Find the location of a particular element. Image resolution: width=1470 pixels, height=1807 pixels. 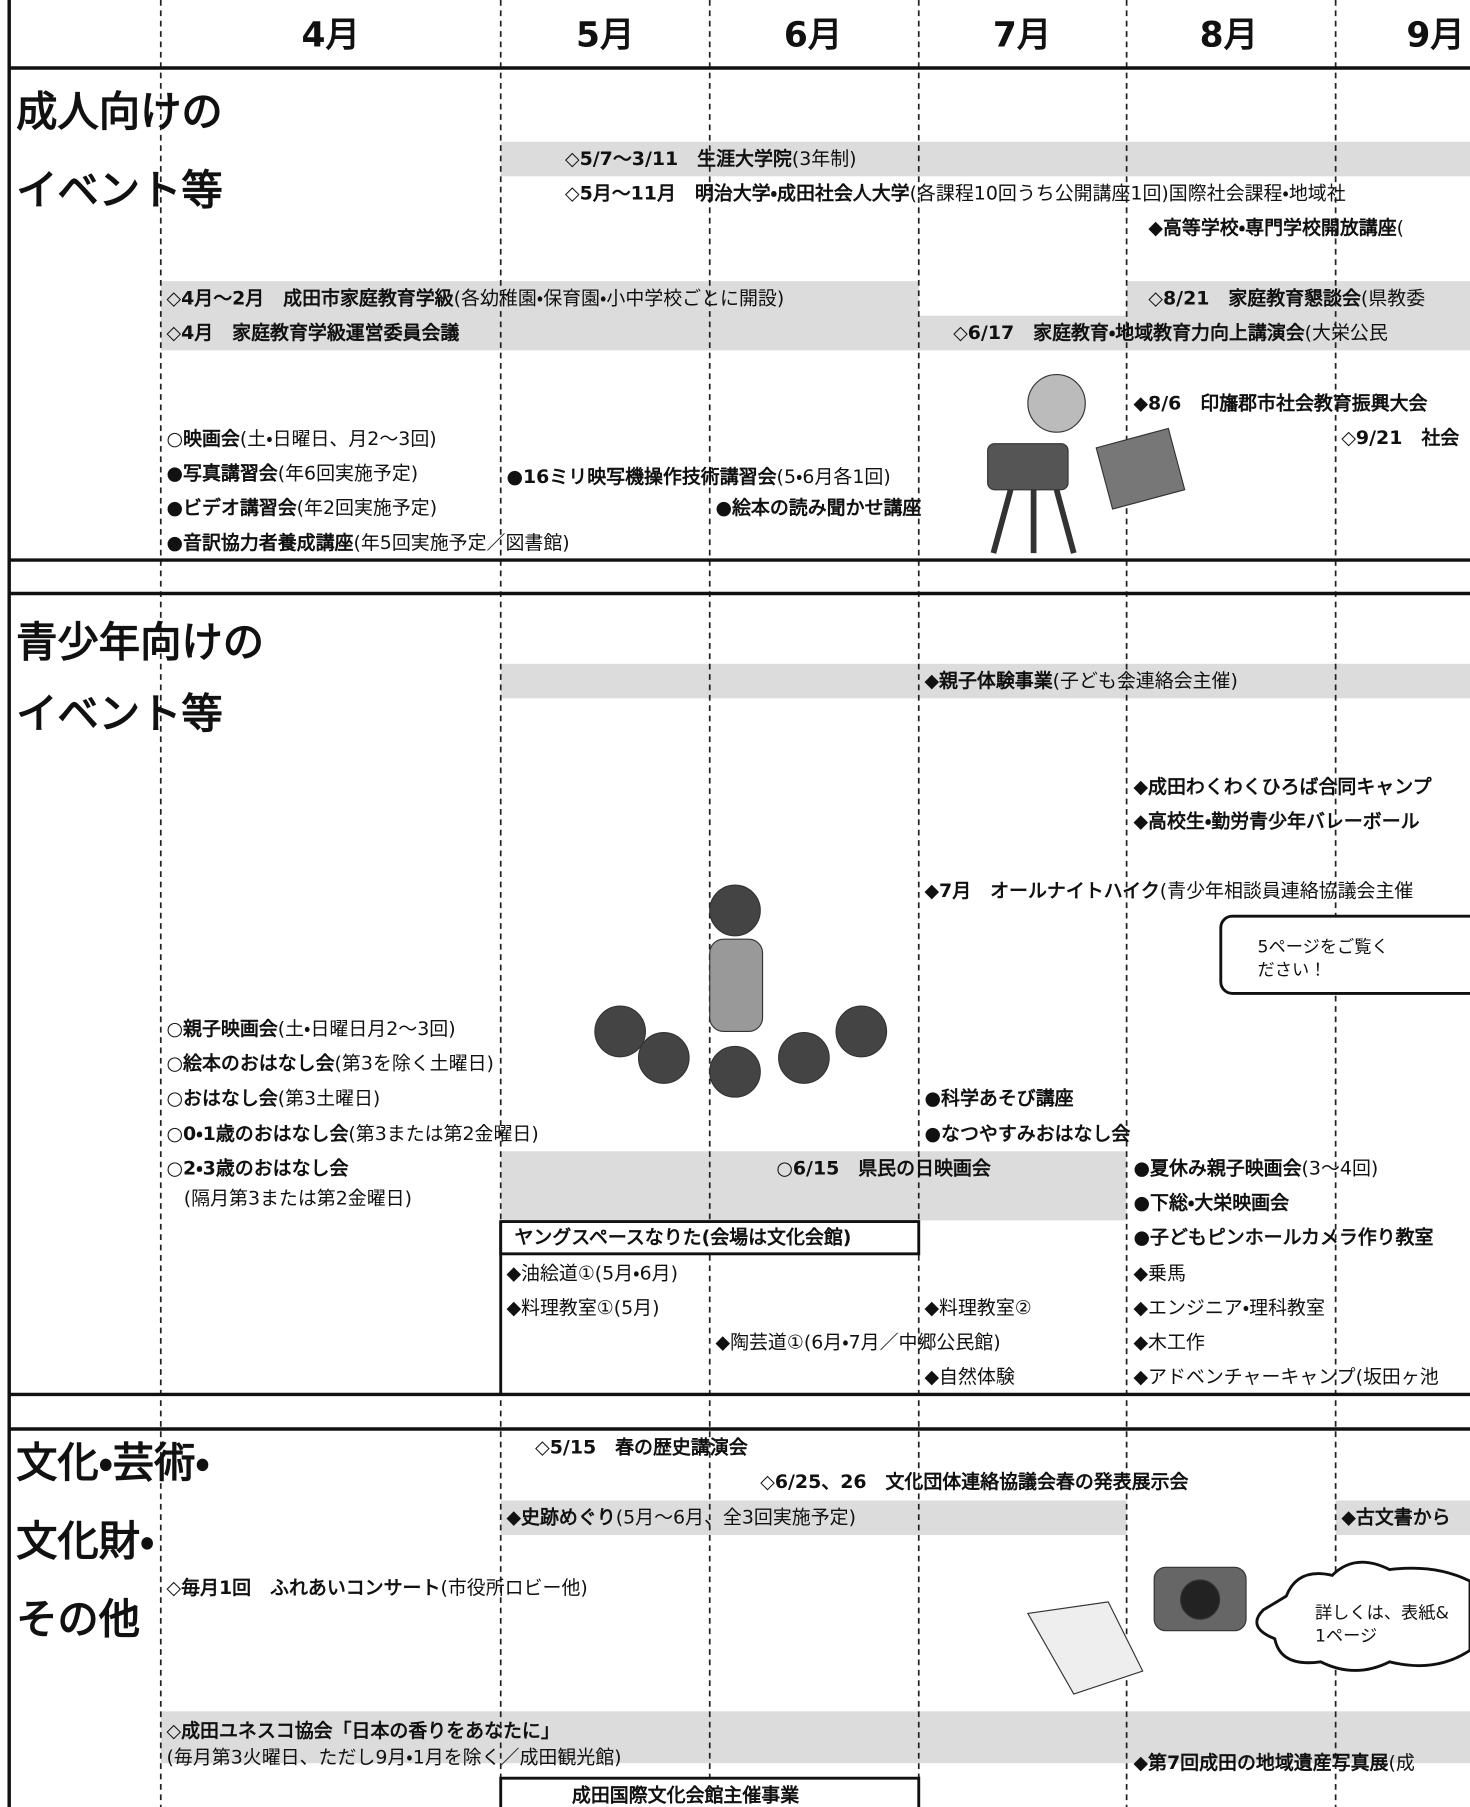

event-item: (隔月第3または第2金曜日) is located at coordinates (298, 1198).